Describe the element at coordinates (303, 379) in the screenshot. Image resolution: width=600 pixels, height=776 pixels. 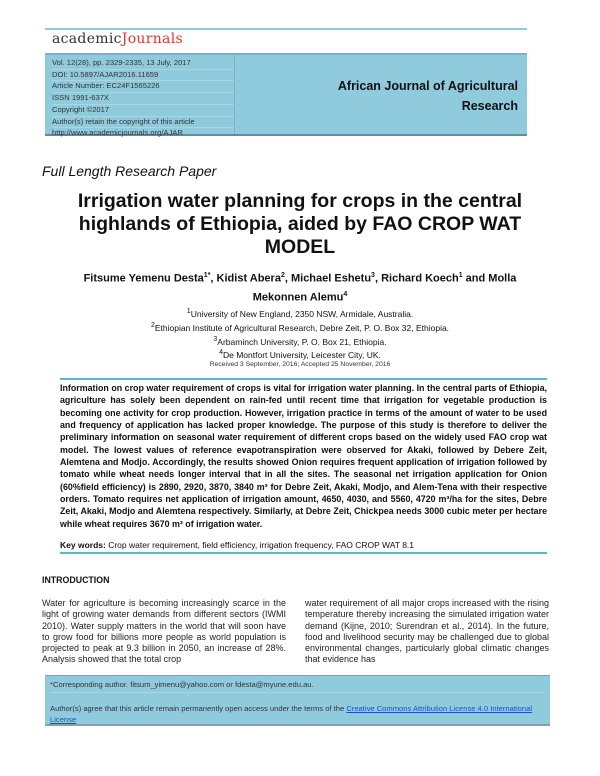
I see `abstract-top-rule` at that location.